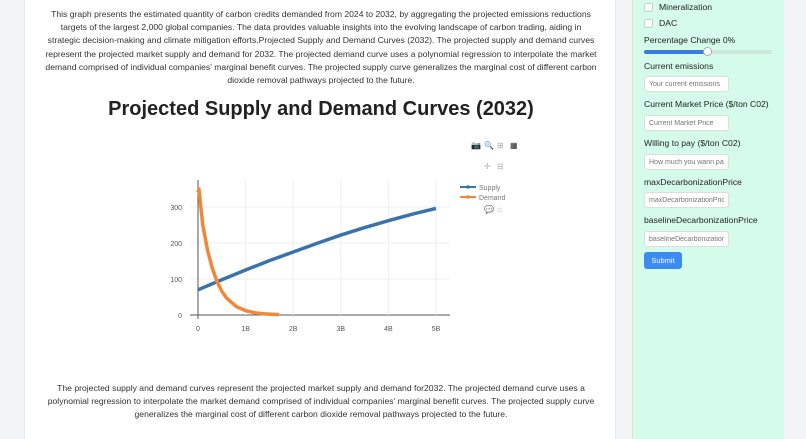 The width and height of the screenshot is (806, 439). What do you see at coordinates (499, 209) in the screenshot?
I see `home-icon: ⌂` at bounding box center [499, 209].